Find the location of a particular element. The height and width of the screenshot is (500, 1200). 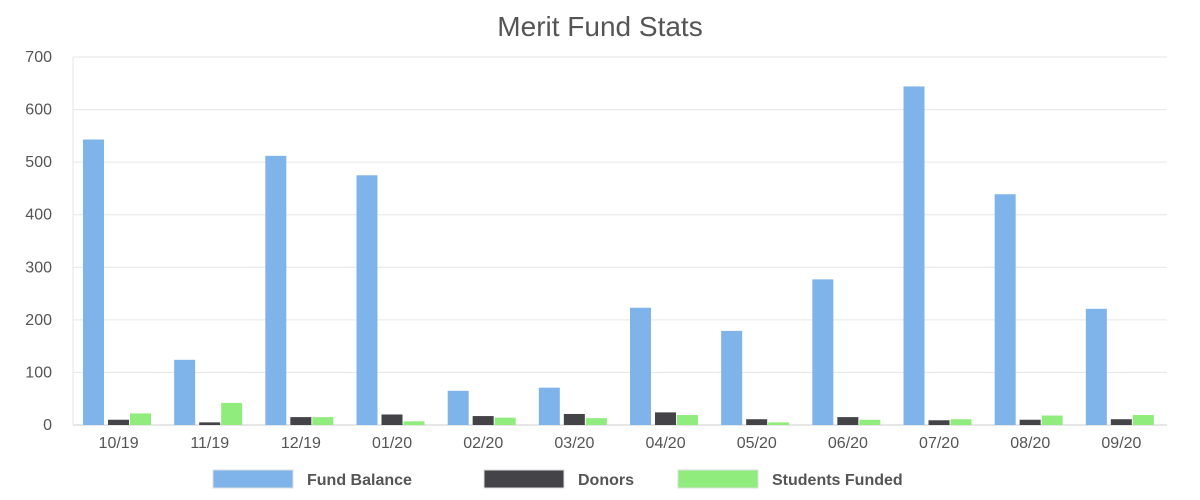

legend-item-donors: Donors is located at coordinates (558, 479).